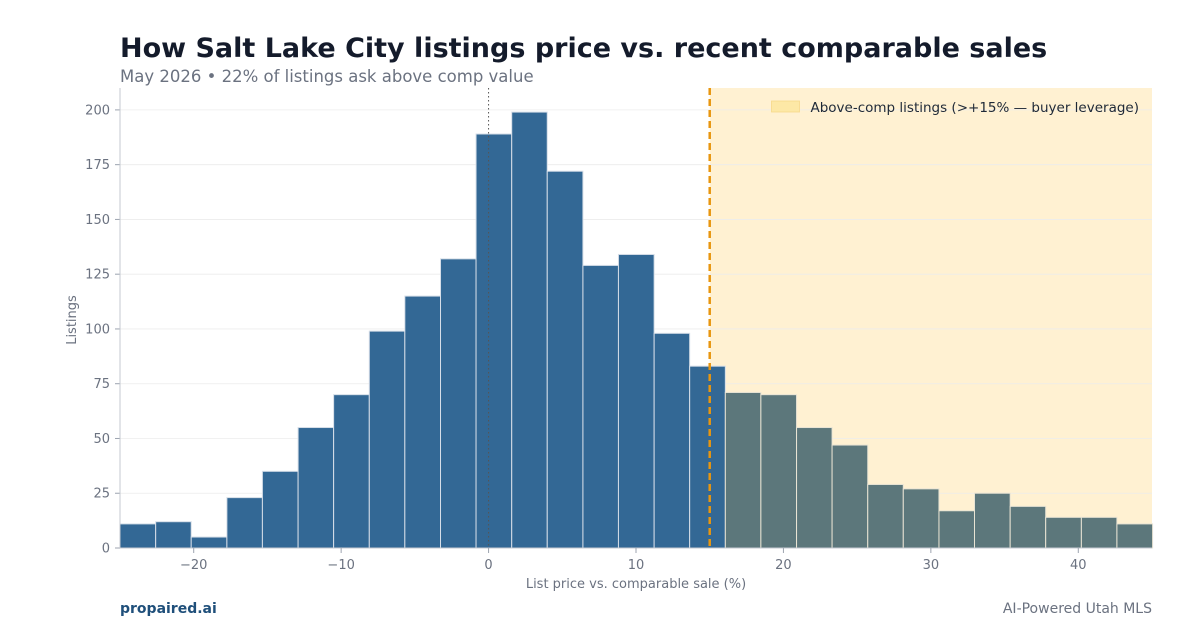  What do you see at coordinates (636, 584) in the screenshot?
I see `x-axis-label: List price vs. comparable sale (%)` at bounding box center [636, 584].